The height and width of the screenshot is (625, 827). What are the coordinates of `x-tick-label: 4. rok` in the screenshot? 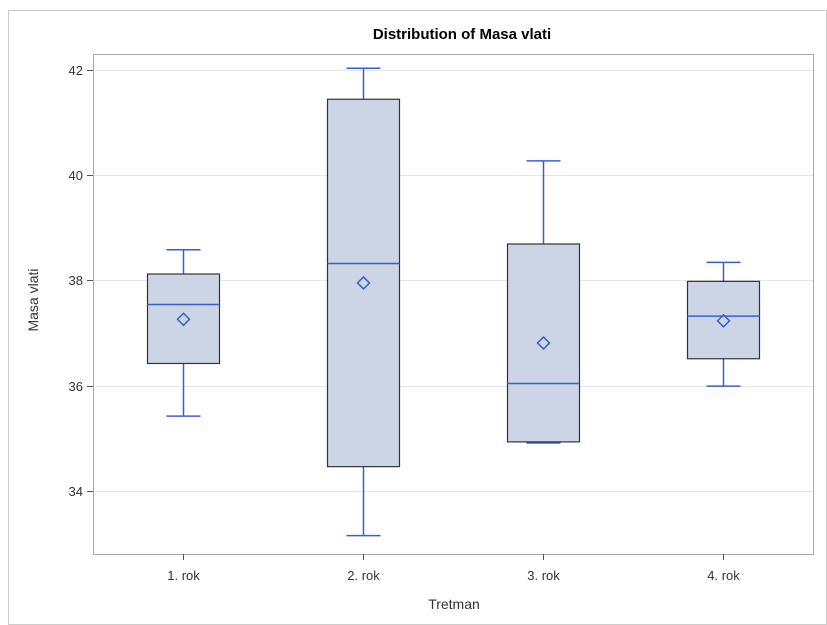 It's located at (723, 575).